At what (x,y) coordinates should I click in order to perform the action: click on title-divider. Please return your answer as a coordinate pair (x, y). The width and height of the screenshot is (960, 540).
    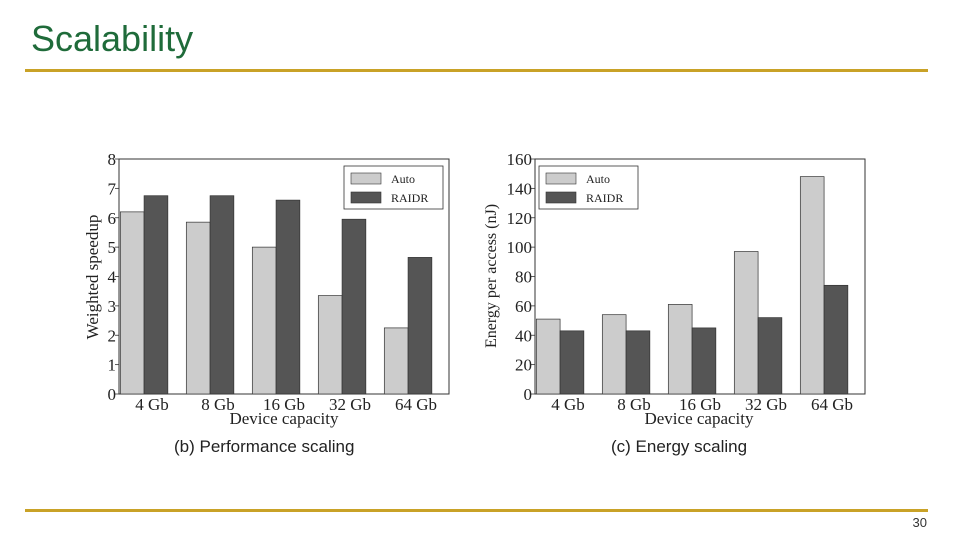
    Looking at the image, I should click on (476, 70).